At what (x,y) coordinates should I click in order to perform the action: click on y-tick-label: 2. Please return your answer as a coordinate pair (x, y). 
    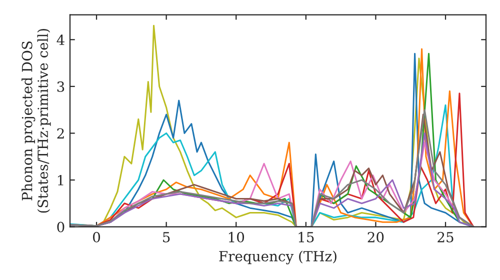
    Looking at the image, I should click on (60, 133).